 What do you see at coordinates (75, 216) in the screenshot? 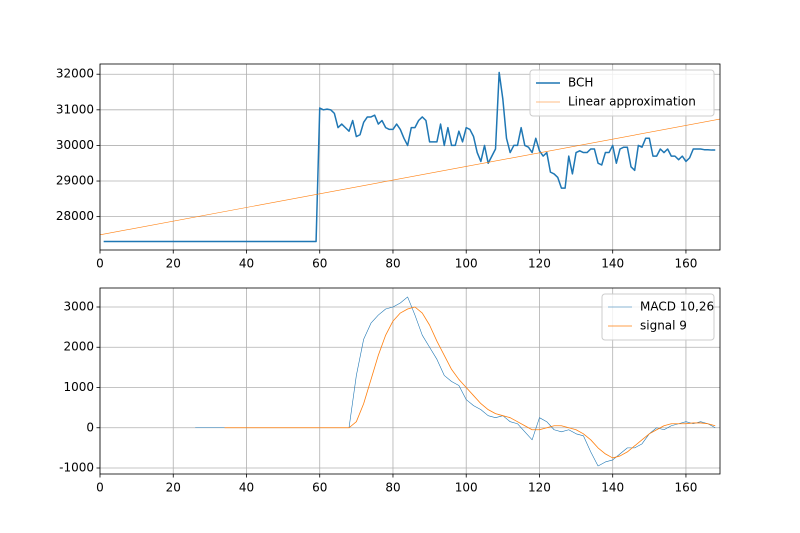
I see `y-tick-label: 28000` at bounding box center [75, 216].